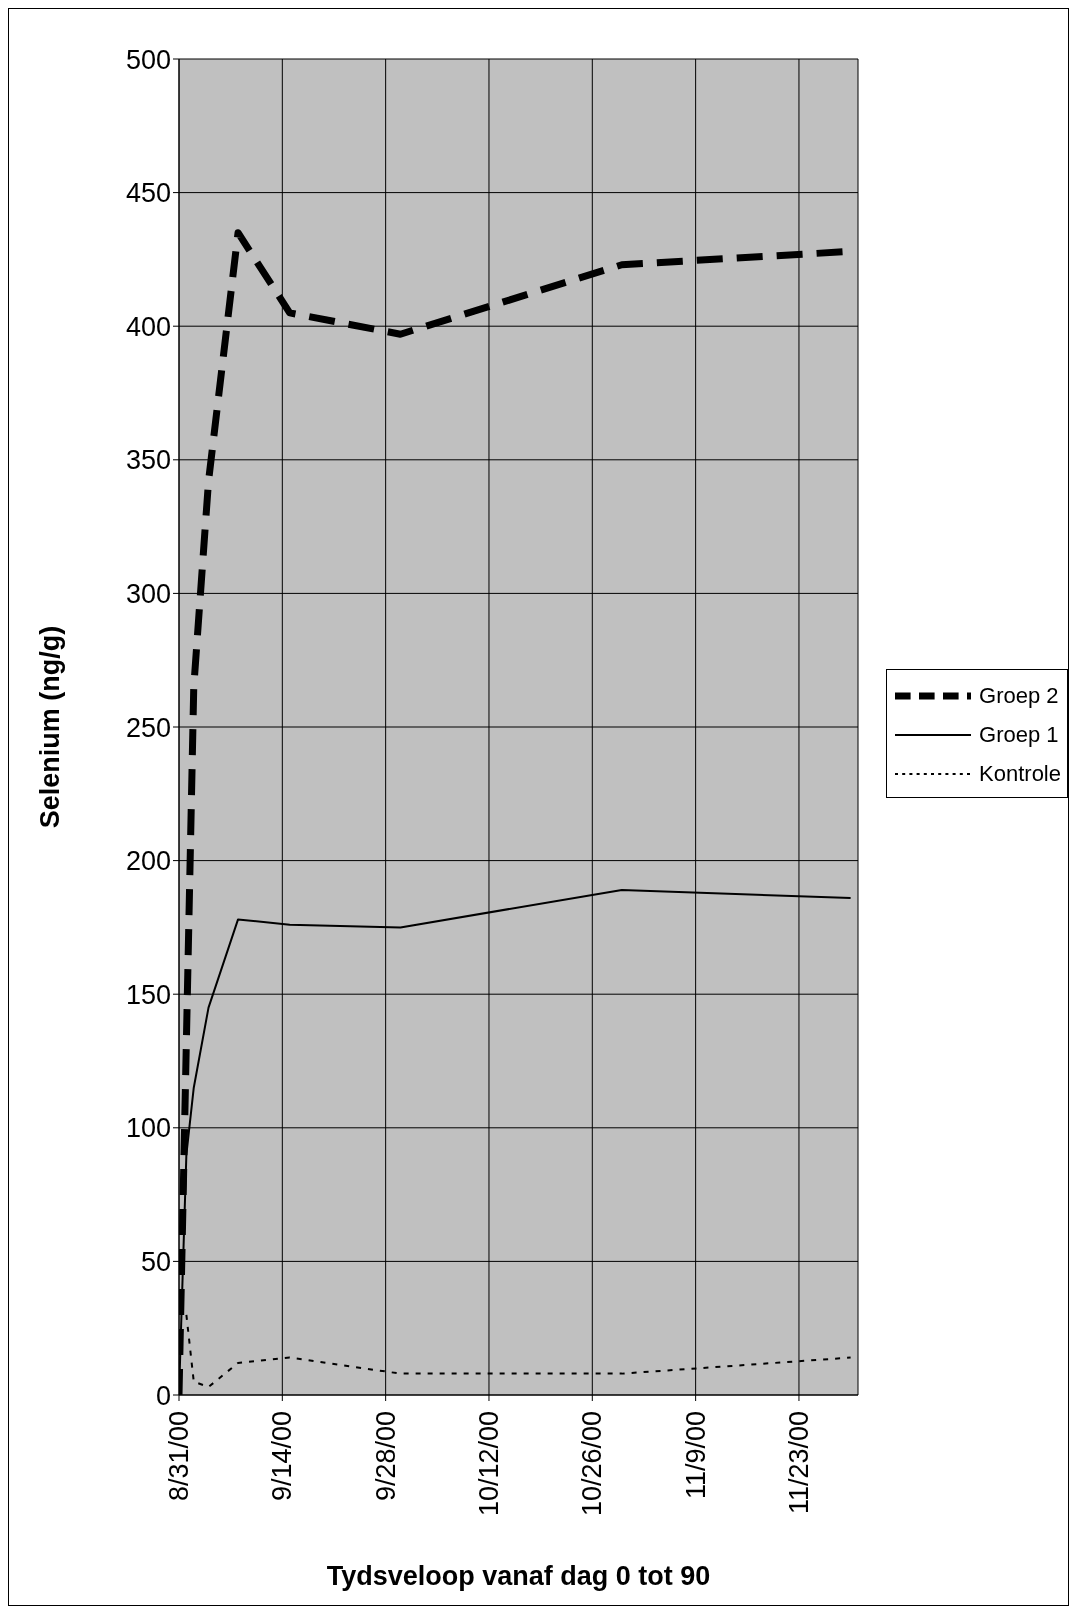 The width and height of the screenshot is (1077, 1614). Describe the element at coordinates (148, 59) in the screenshot. I see `y-tick-label: 500` at that location.